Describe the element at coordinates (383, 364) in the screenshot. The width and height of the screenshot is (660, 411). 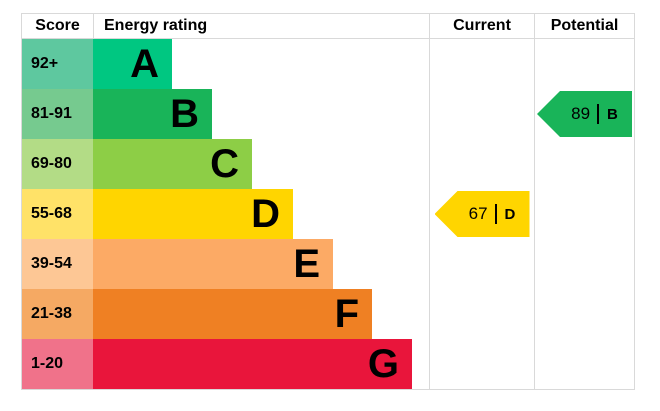
I see `band-letter: G` at that location.